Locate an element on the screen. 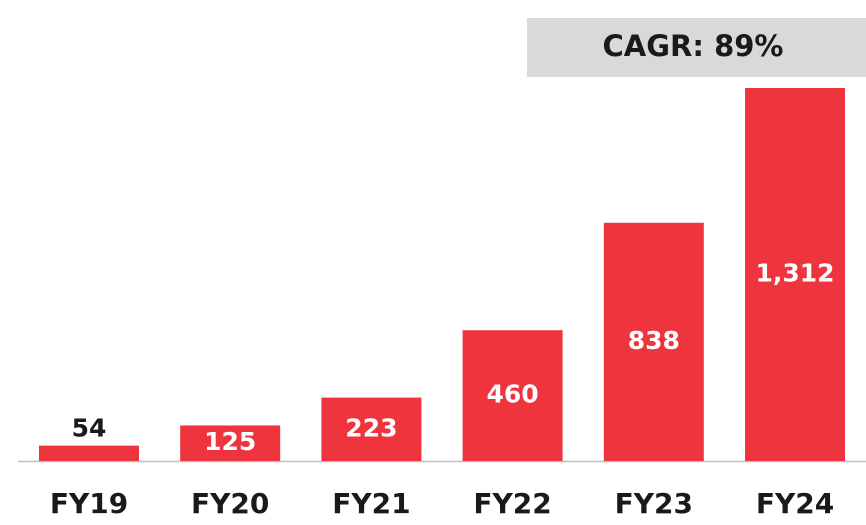 Image resolution: width=866 pixels, height=525 pixels. value-label: 1,312 is located at coordinates (794, 273).